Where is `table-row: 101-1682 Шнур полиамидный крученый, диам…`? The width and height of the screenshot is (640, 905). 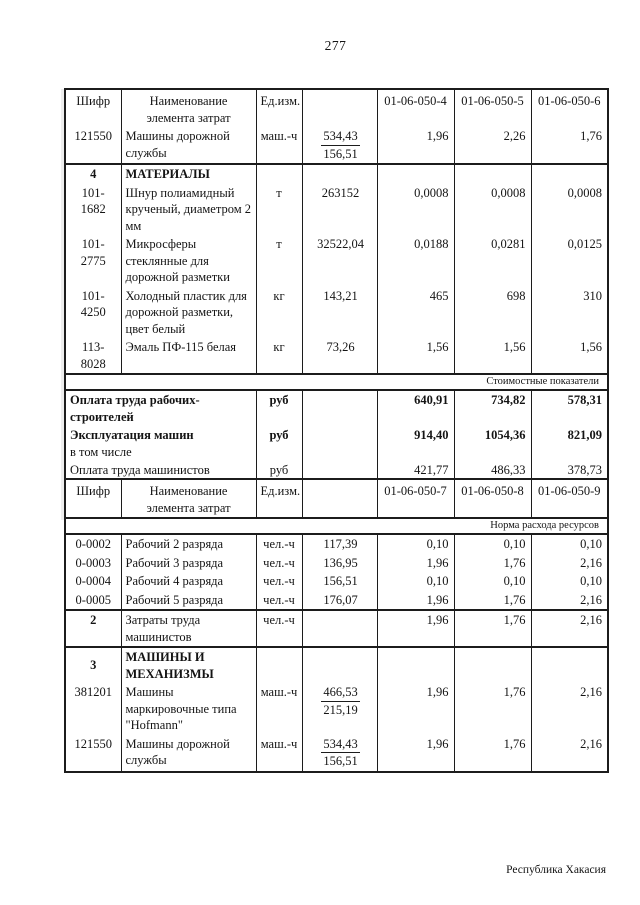 table-row: 101-1682 Шнур полиамидный крученый, диам… is located at coordinates (336, 209).